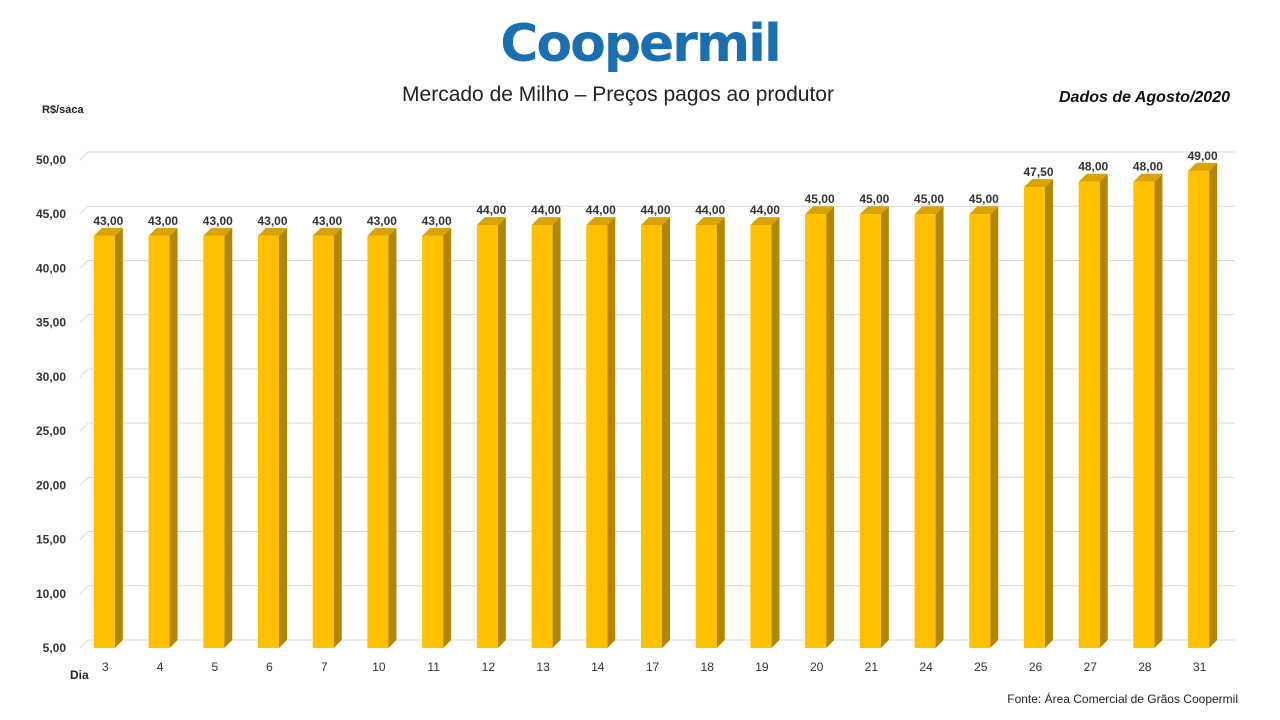 This screenshot has width=1280, height=720. I want to click on y-tick-label: 10,00, so click(51, 594).